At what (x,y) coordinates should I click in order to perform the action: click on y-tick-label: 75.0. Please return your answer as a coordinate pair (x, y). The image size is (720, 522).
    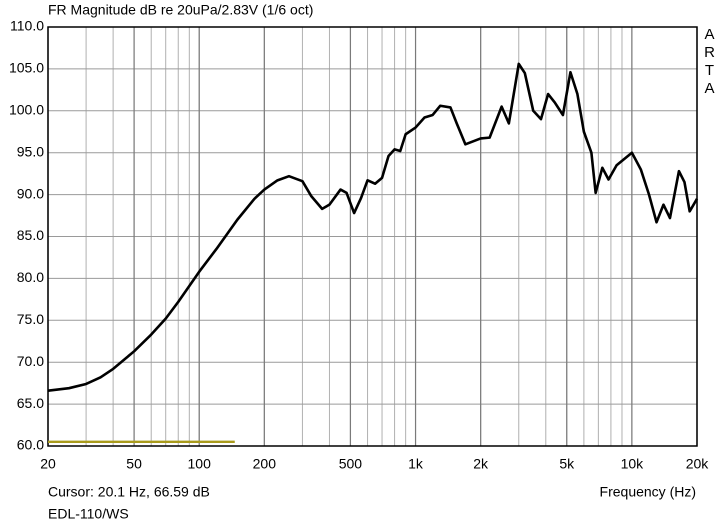
    Looking at the image, I should click on (30, 319).